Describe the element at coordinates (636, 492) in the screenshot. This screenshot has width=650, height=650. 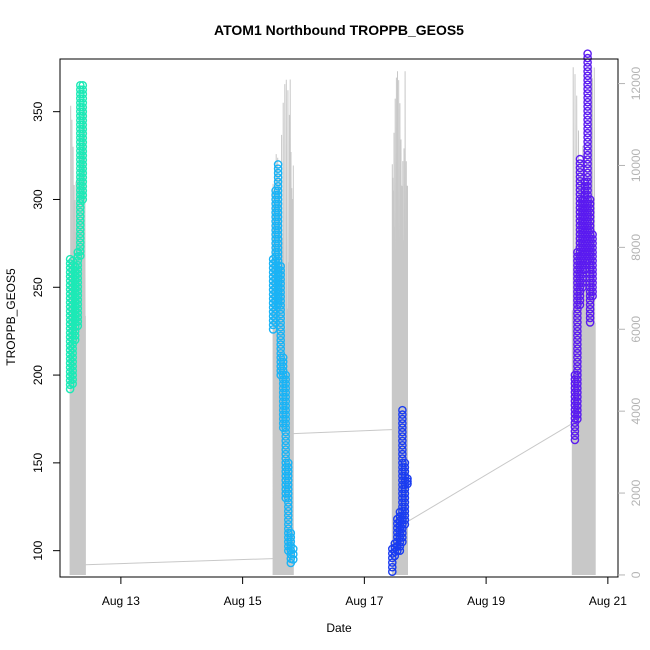
I see `y2-tick-label: 2000` at that location.